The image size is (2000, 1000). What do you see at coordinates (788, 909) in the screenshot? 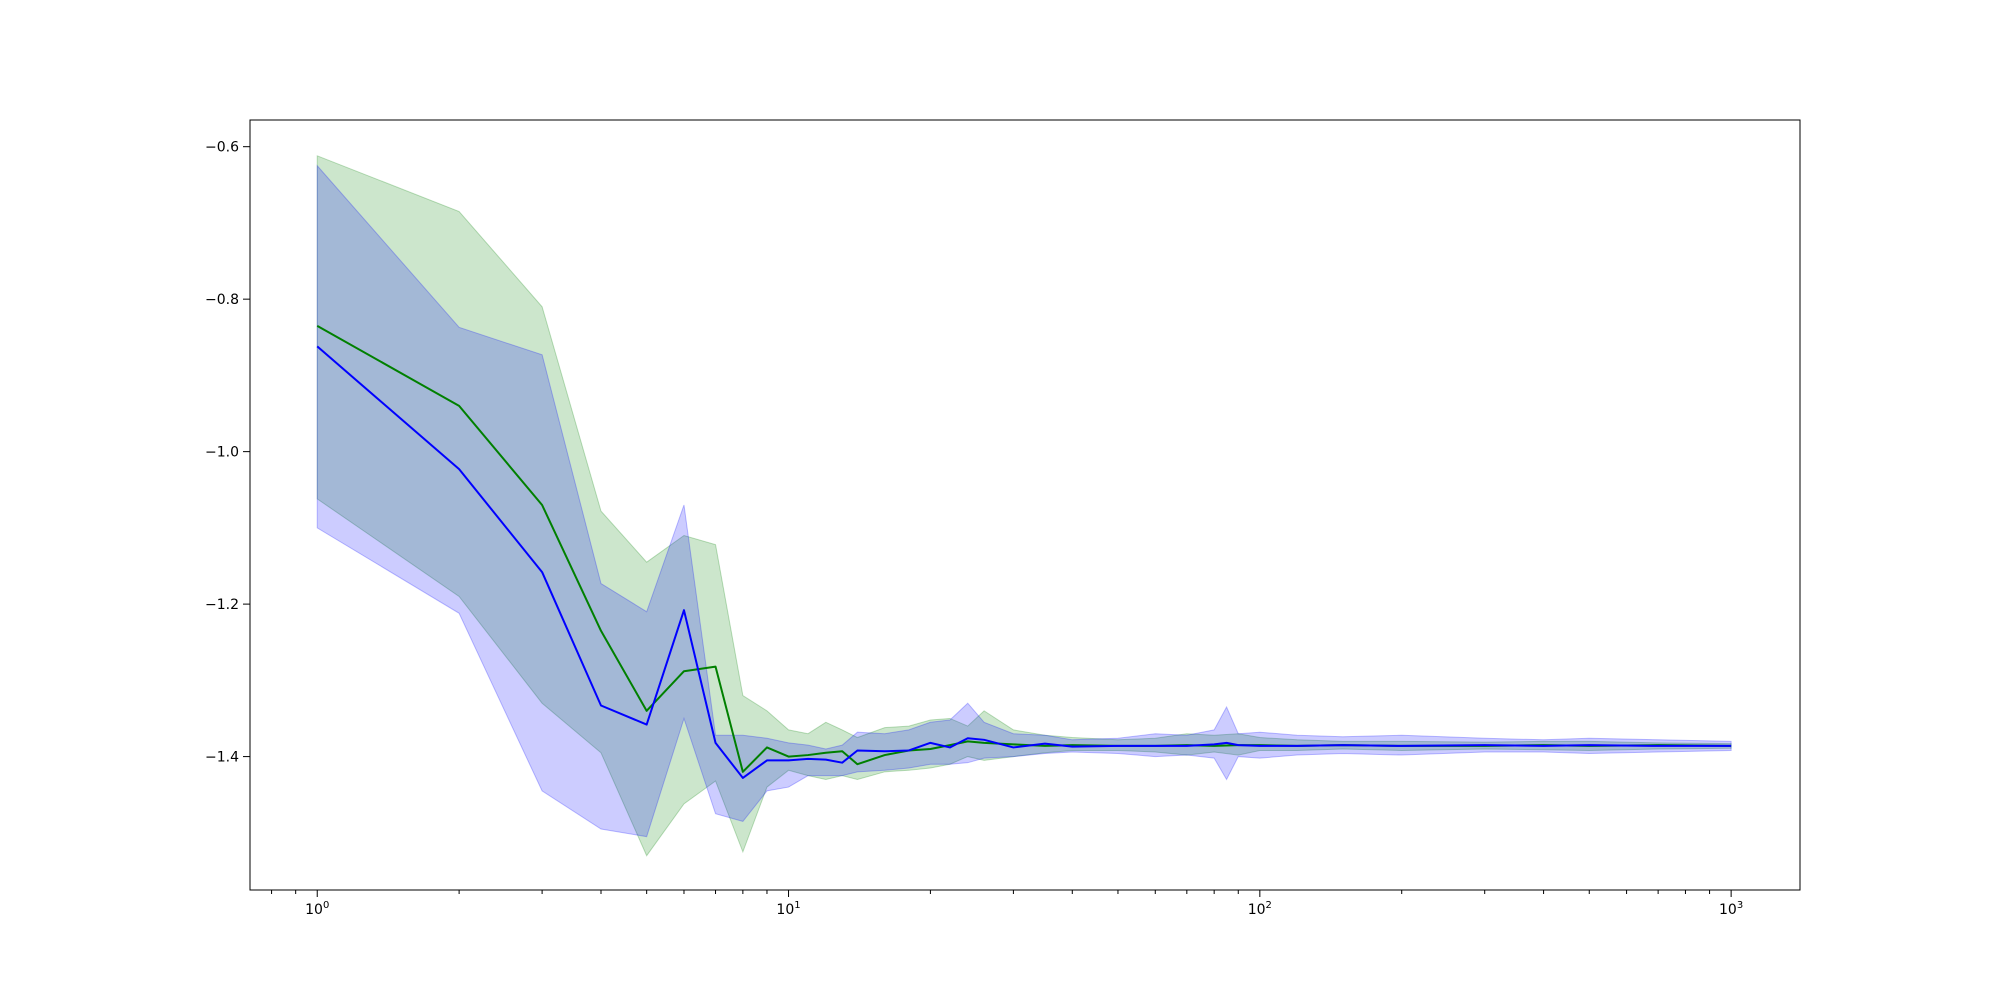
I see `x-tick-label: 101` at bounding box center [788, 909].